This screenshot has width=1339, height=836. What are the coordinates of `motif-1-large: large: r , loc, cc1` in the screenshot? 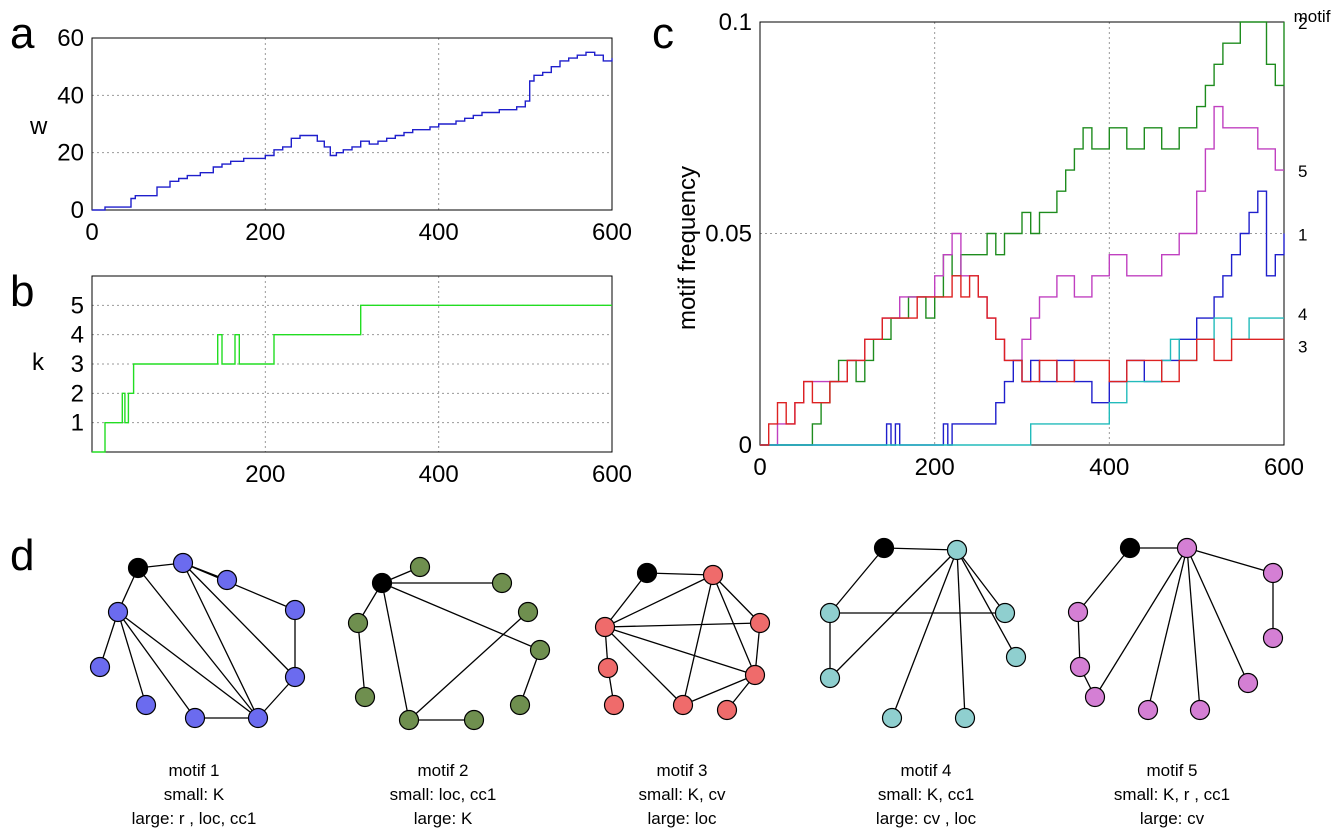 It's located at (194, 818).